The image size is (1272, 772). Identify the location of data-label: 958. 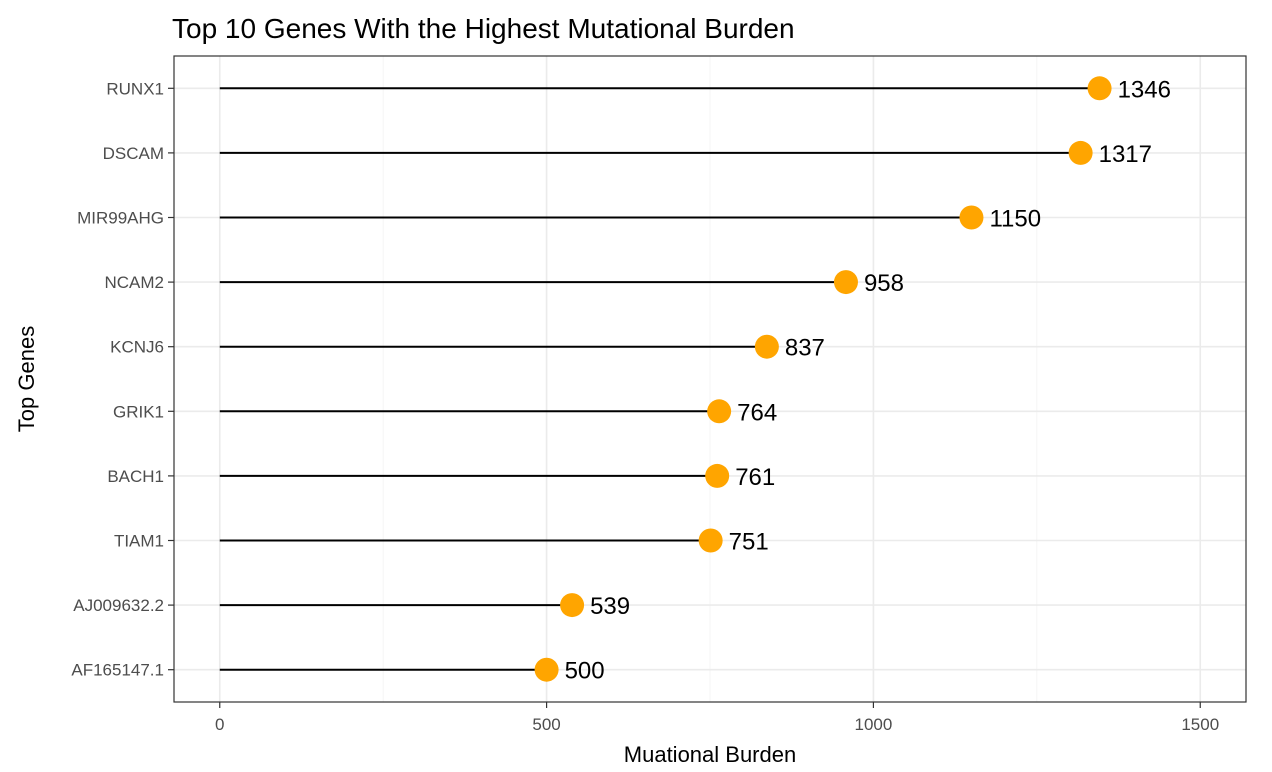
(884, 283).